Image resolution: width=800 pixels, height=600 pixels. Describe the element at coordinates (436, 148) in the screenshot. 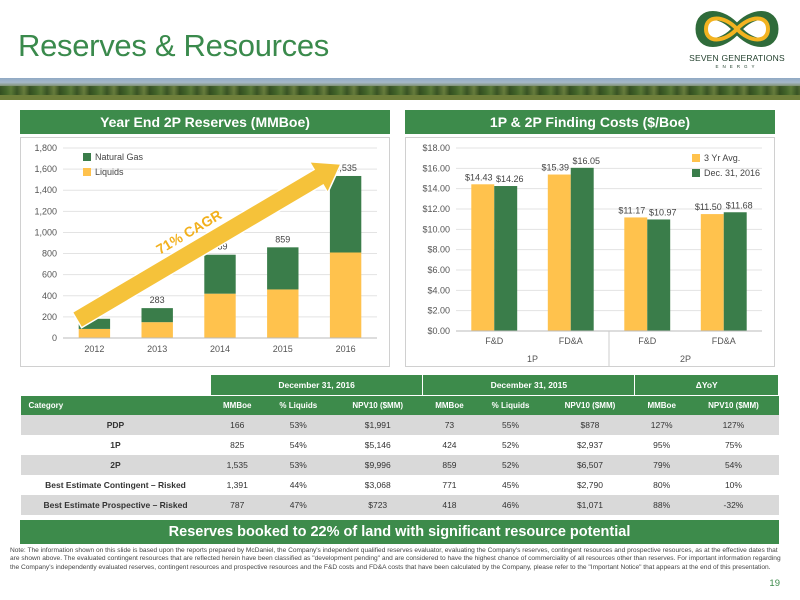

I see `y-tick-label: $18.00` at that location.